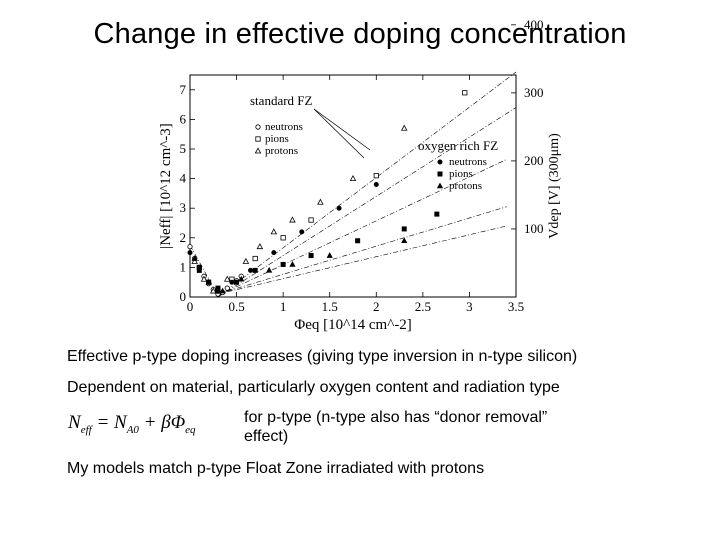  Describe the element at coordinates (183, 89) in the screenshot. I see `y-tick-label: 7` at that location.